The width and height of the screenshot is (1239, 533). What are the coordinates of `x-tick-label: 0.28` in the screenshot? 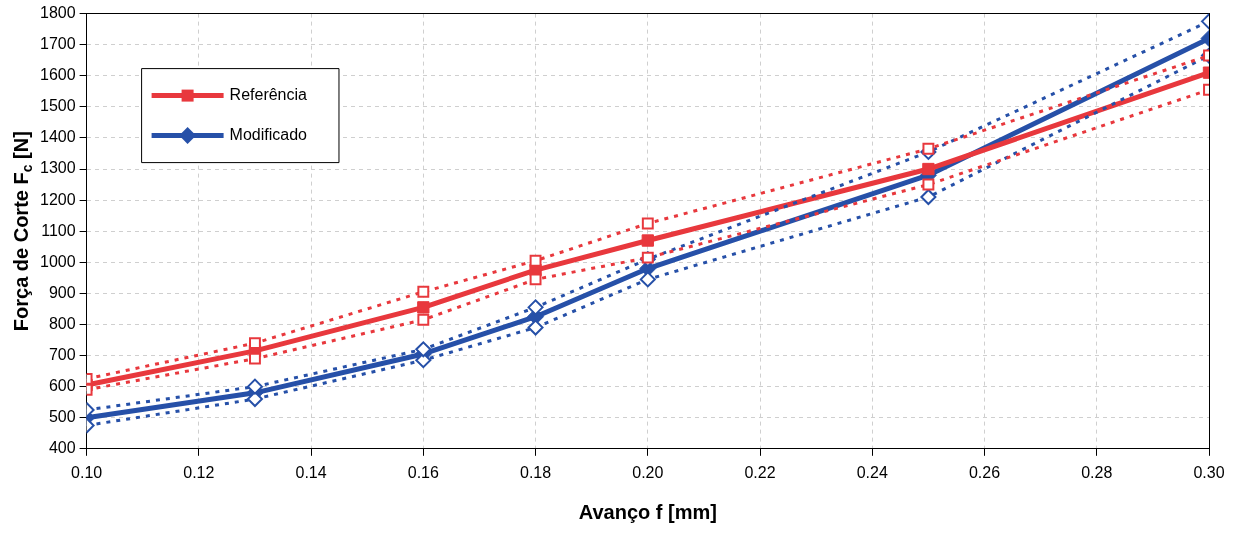 It's located at (1097, 472).